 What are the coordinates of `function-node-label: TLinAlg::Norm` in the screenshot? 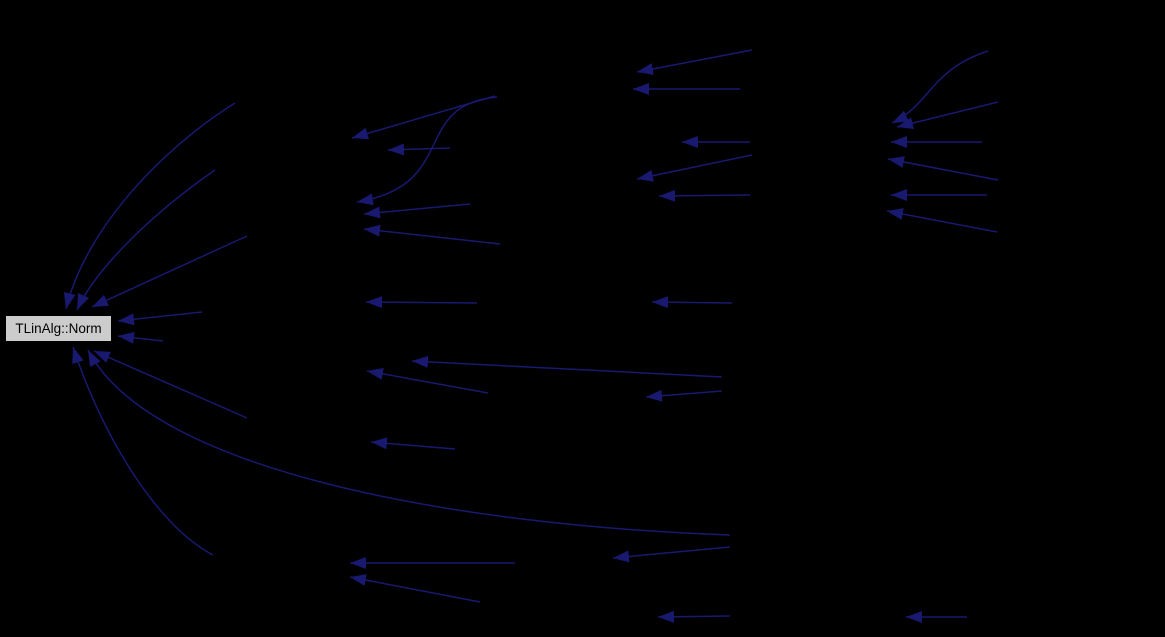 It's located at (58, 328).